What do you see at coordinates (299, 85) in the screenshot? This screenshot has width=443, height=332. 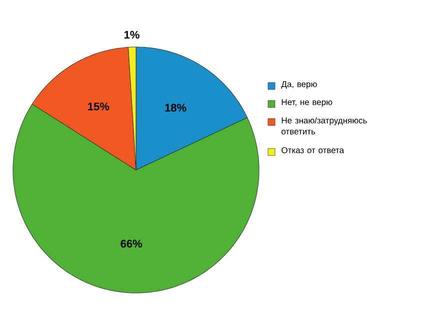 I see `legend-label: Да, верю` at bounding box center [299, 85].